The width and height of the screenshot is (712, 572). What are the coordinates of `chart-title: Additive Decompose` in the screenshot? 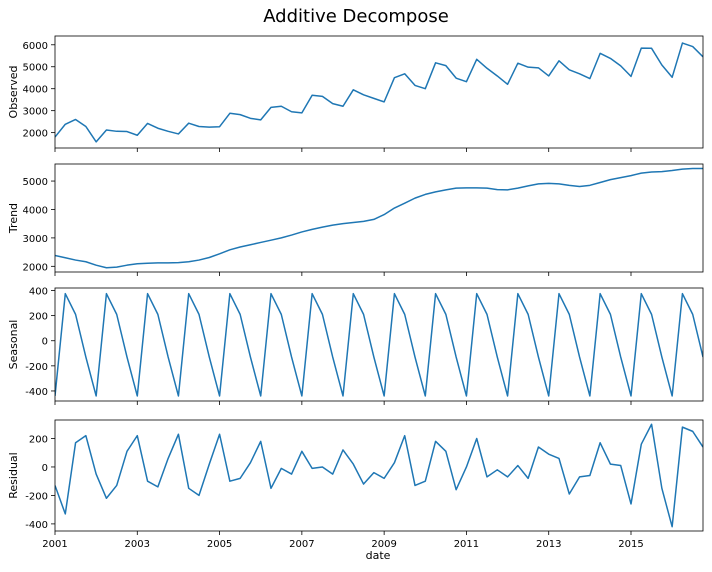 It's located at (356, 16).